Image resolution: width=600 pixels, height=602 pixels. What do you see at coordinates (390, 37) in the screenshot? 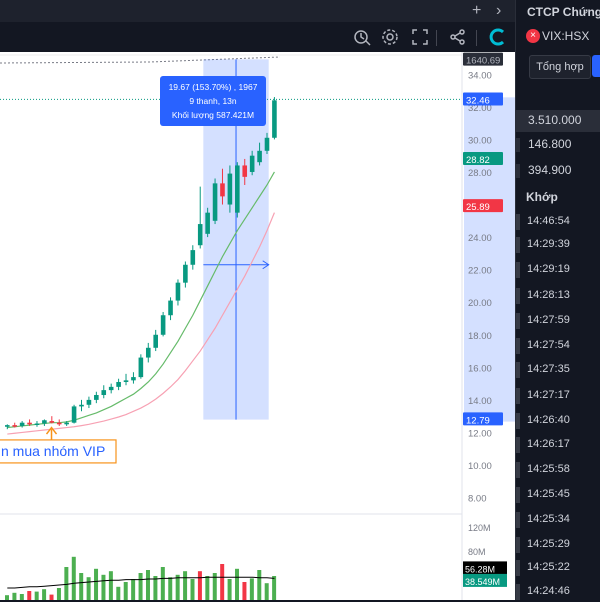
I see `gear-icon` at bounding box center [390, 37].